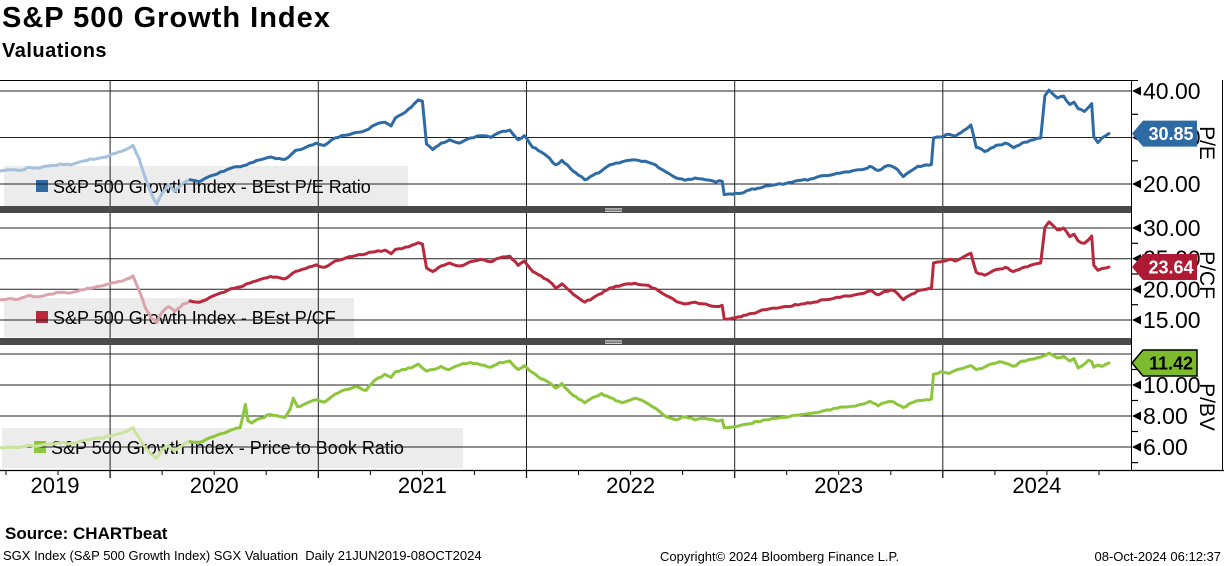 The height and width of the screenshot is (566, 1224). What do you see at coordinates (166, 18) in the screenshot?
I see `page-title: S&P 500 Growth Index` at bounding box center [166, 18].